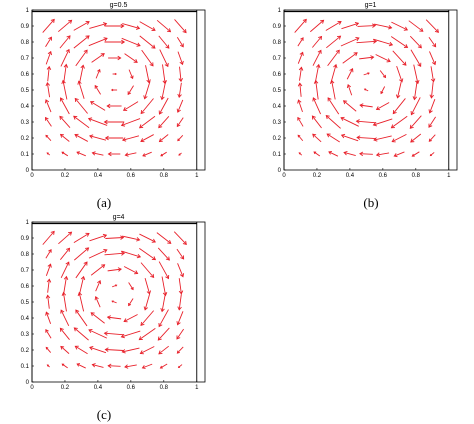 This screenshot has width=474, height=424. Describe the element at coordinates (28, 383) in the screenshot. I see `y-tick-label-c-0: 0` at that location.